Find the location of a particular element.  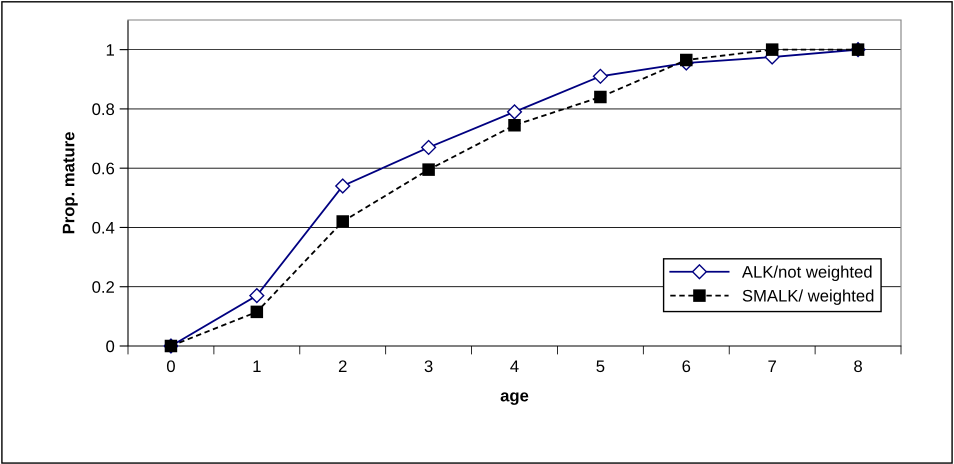

y-tick-label: 0.6 is located at coordinates (103, 168).